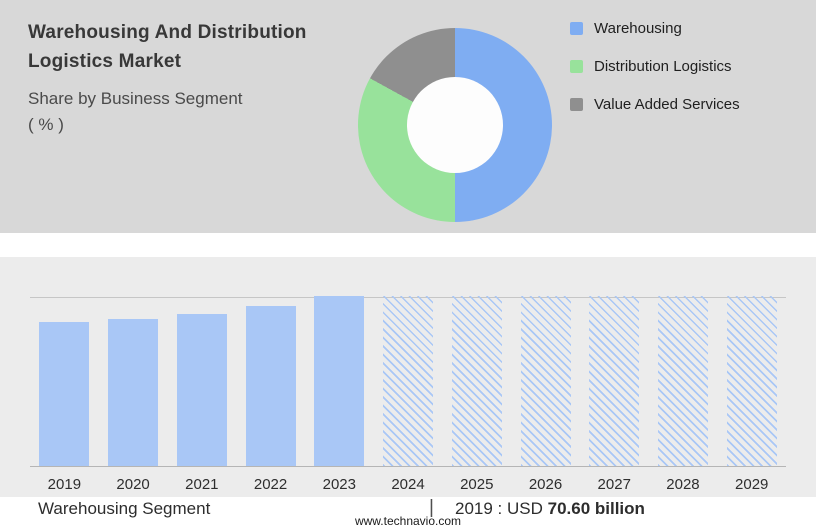 This screenshot has height=528, width=816. What do you see at coordinates (270, 484) in the screenshot?
I see `x-axis-label: 2022` at bounding box center [270, 484].